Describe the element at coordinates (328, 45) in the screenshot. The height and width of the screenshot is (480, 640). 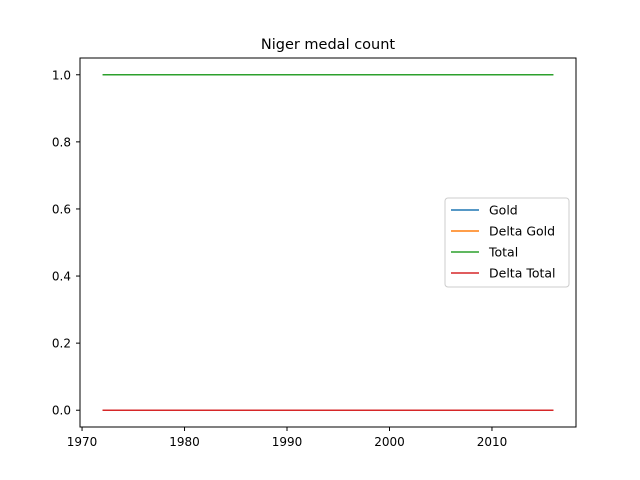
I see `chart-title: Niger medal count` at that location.